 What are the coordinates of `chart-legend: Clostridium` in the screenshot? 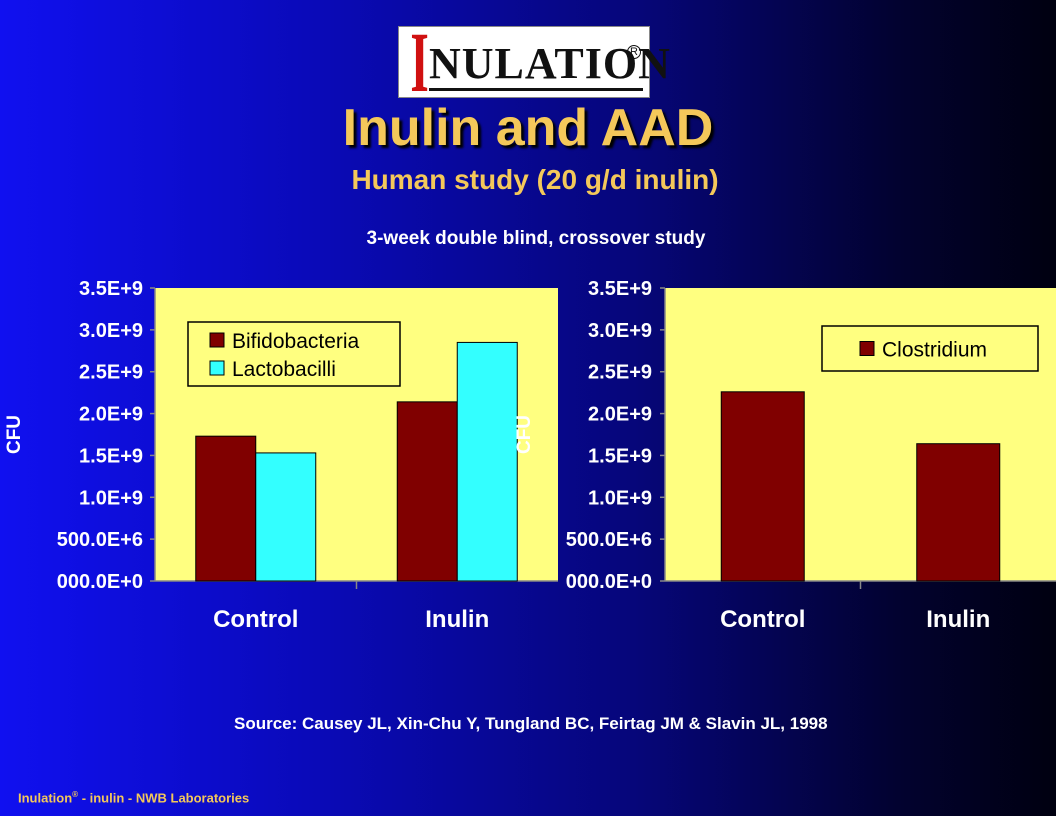 It's located at (930, 348).